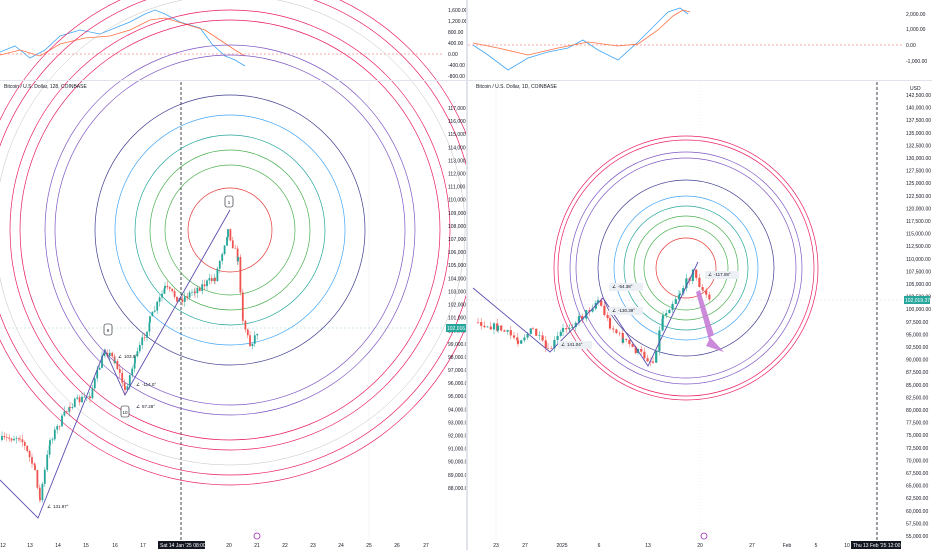 The image size is (932, 550). What do you see at coordinates (457, 122) in the screenshot?
I see `price-tick-label: 116,000.00` at bounding box center [457, 122].